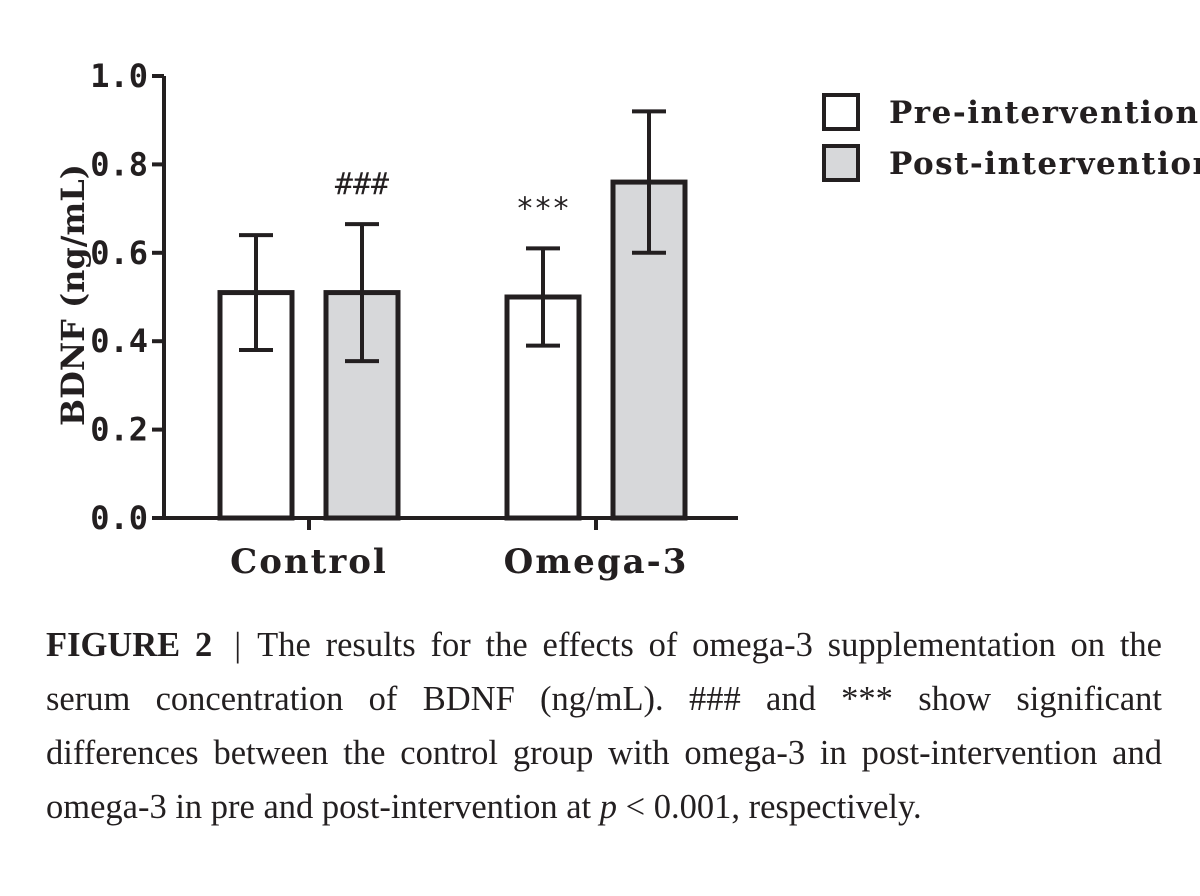  I want to click on y-tick-label: 0.6, so click(119, 253).